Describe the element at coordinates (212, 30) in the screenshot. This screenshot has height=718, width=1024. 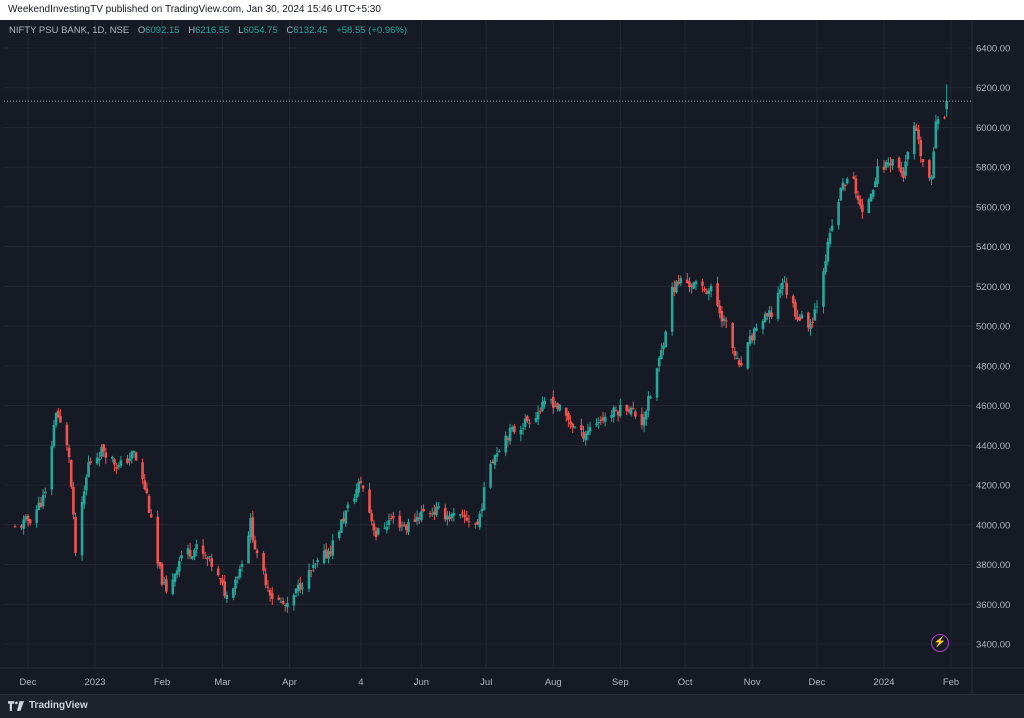
I see `high-value: 6216.55` at that location.